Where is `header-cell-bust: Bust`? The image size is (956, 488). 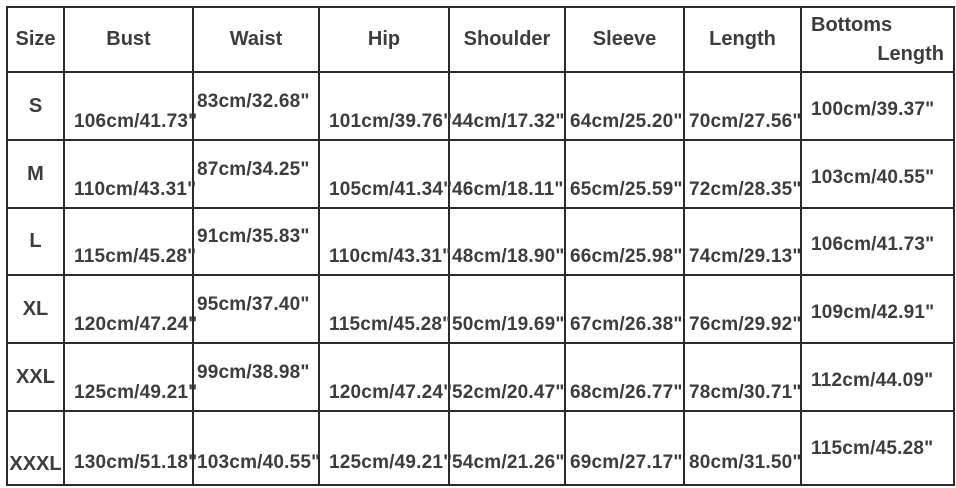
header-cell-bust: Bust is located at coordinates (129, 40).